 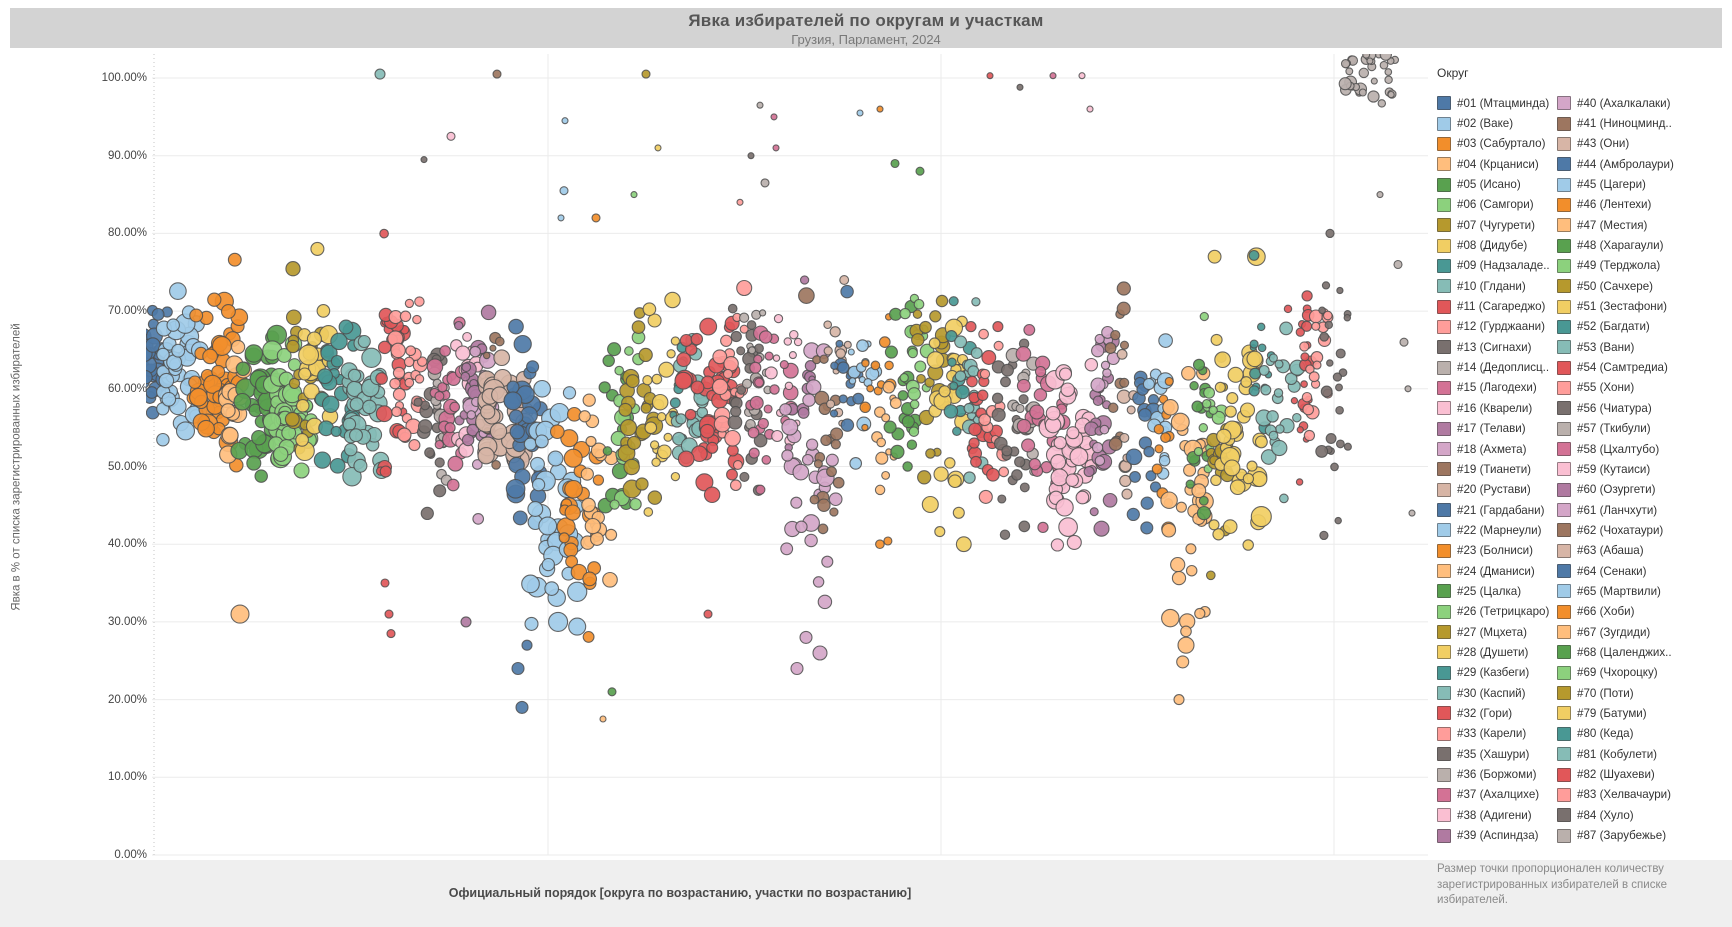 I want to click on legend-item-17: #17 (Телави), so click(x=1493, y=429).